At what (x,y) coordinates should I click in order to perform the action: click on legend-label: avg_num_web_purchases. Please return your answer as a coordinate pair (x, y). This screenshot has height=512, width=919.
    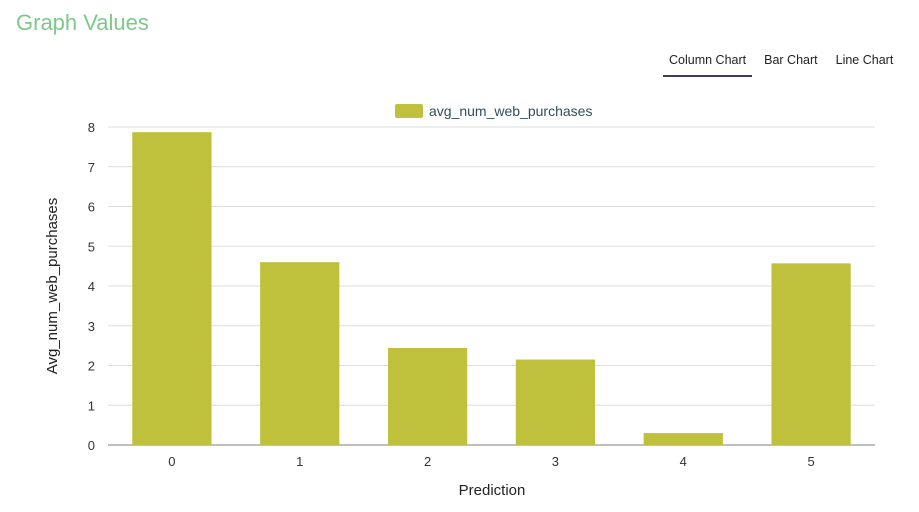
    Looking at the image, I should click on (510, 111).